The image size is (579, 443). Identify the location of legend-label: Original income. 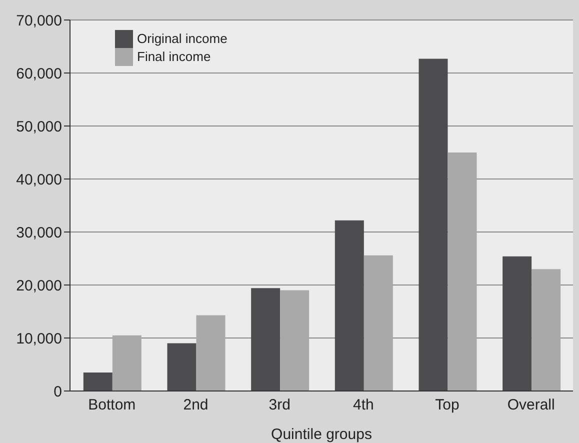
(182, 38).